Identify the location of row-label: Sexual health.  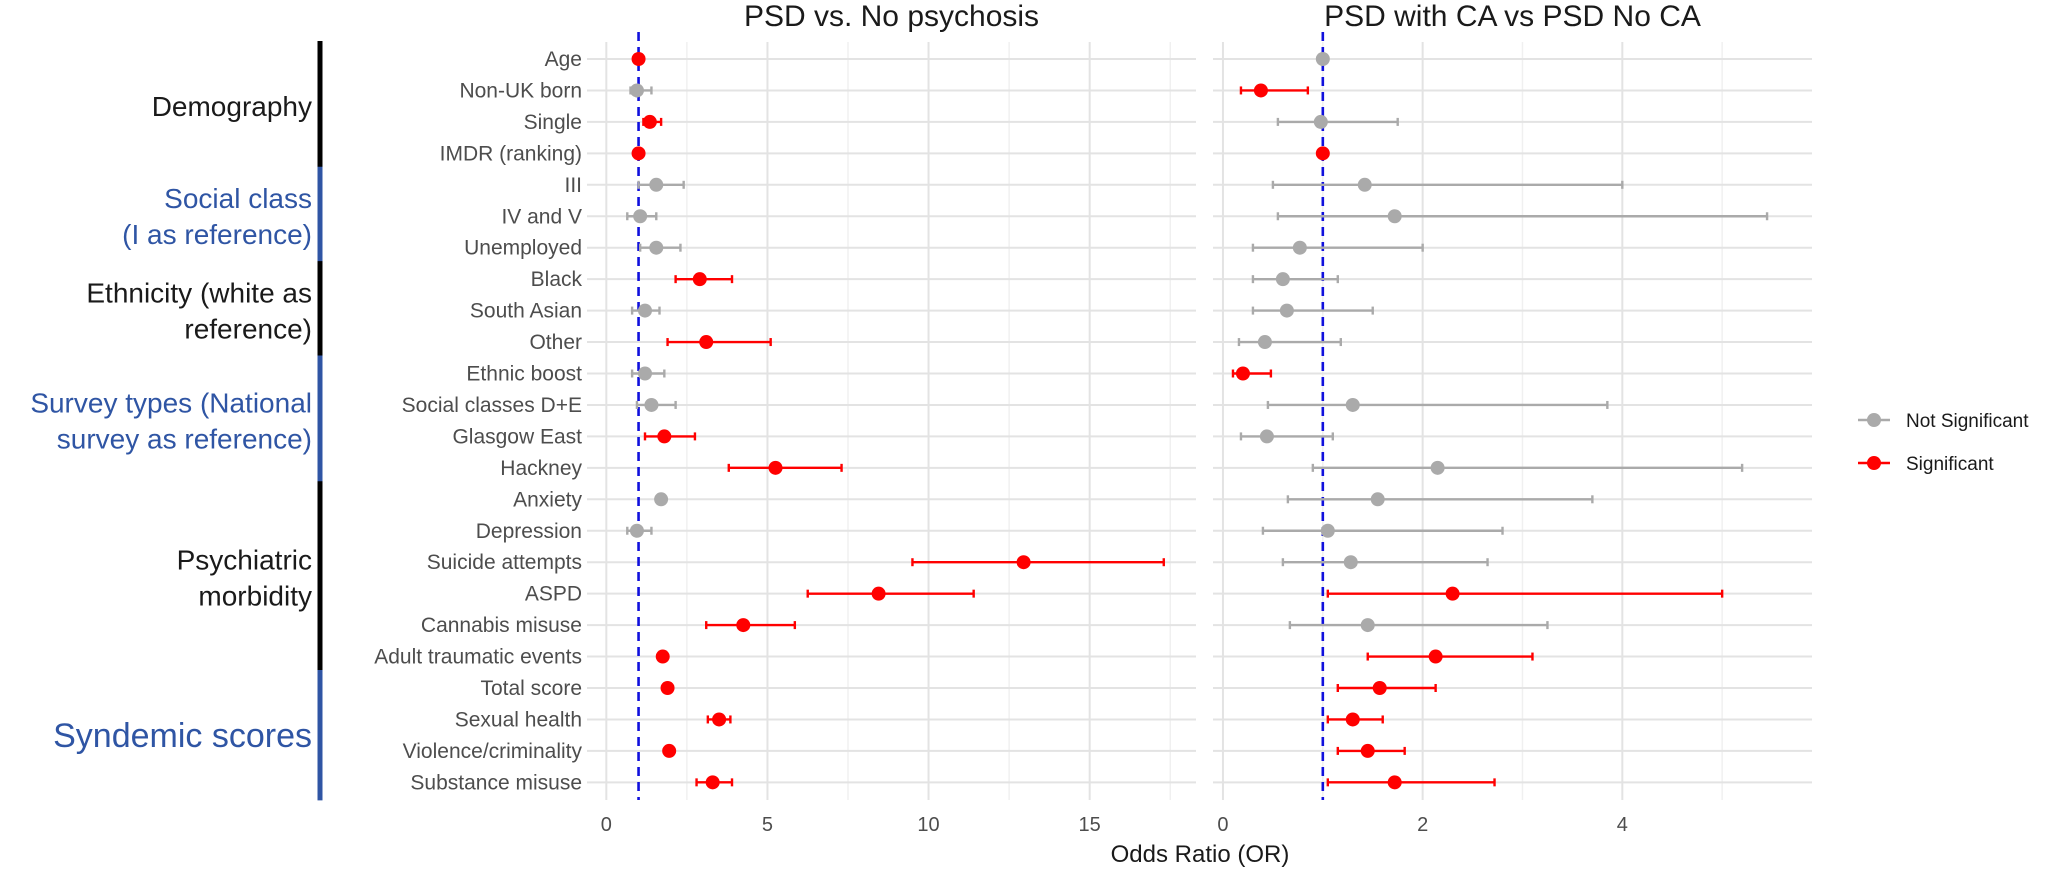
(518, 719).